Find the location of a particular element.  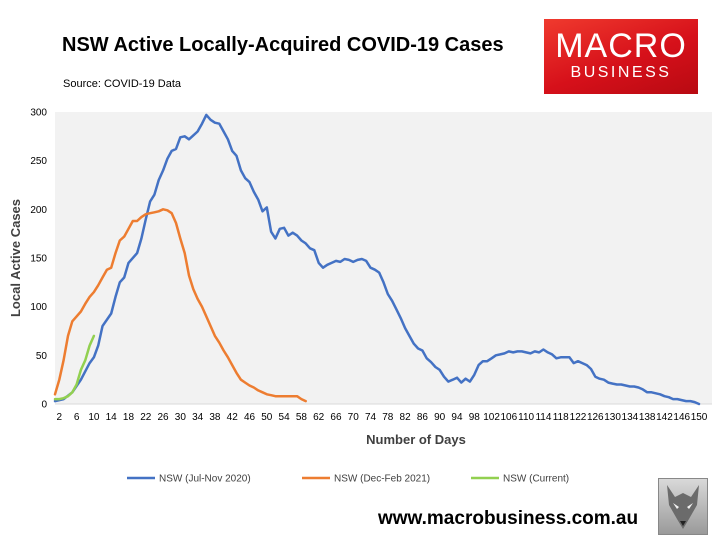

y-tick-label: 150 is located at coordinates (38, 259).